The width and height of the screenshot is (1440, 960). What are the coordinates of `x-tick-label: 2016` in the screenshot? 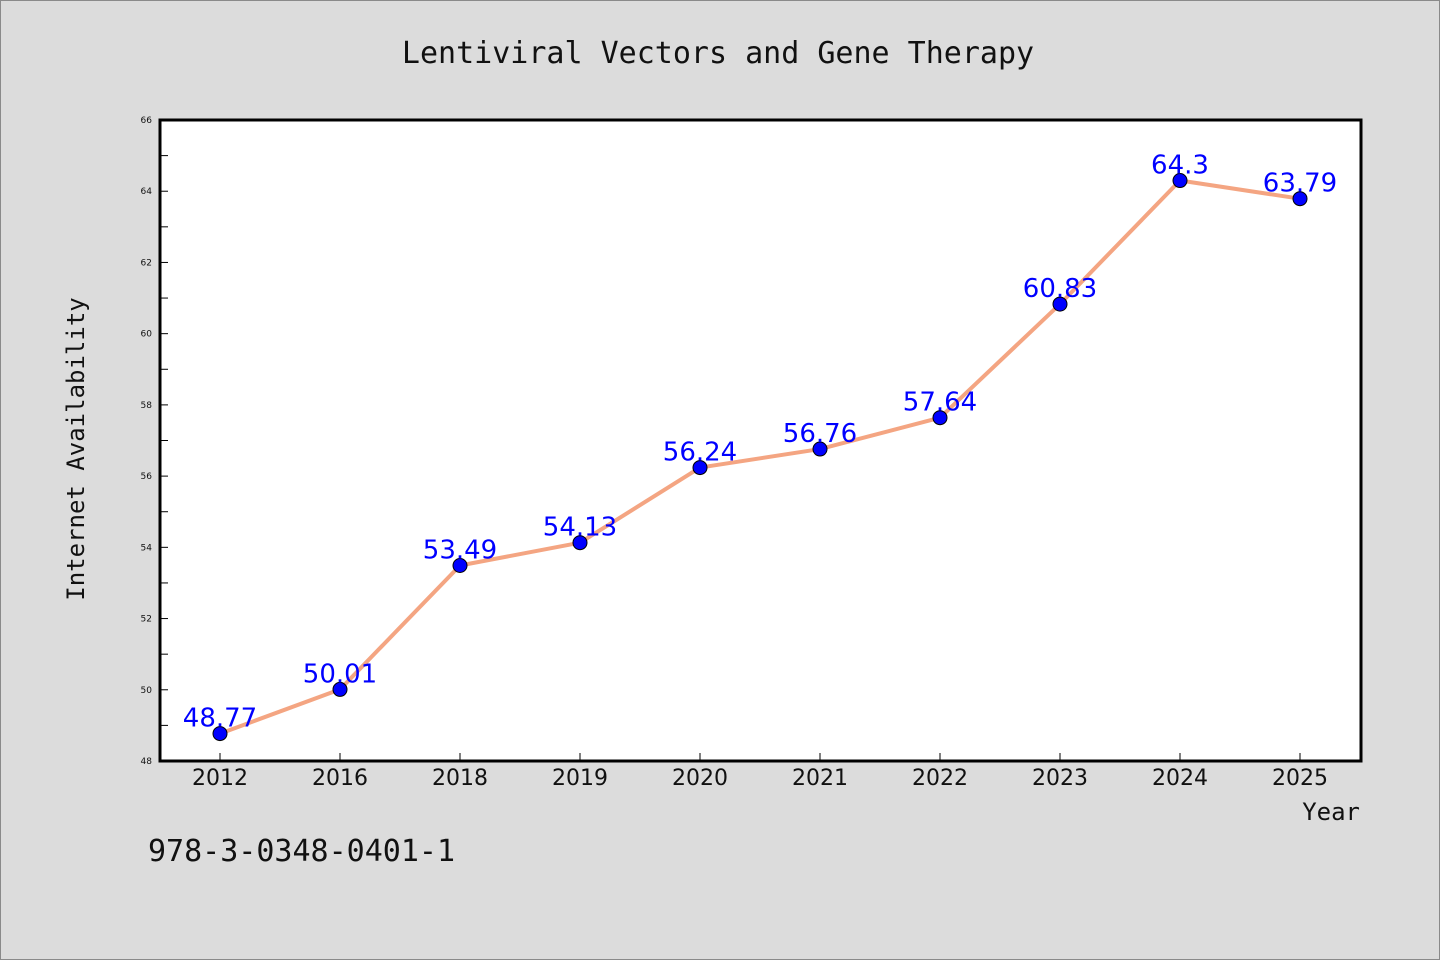 It's located at (340, 778).